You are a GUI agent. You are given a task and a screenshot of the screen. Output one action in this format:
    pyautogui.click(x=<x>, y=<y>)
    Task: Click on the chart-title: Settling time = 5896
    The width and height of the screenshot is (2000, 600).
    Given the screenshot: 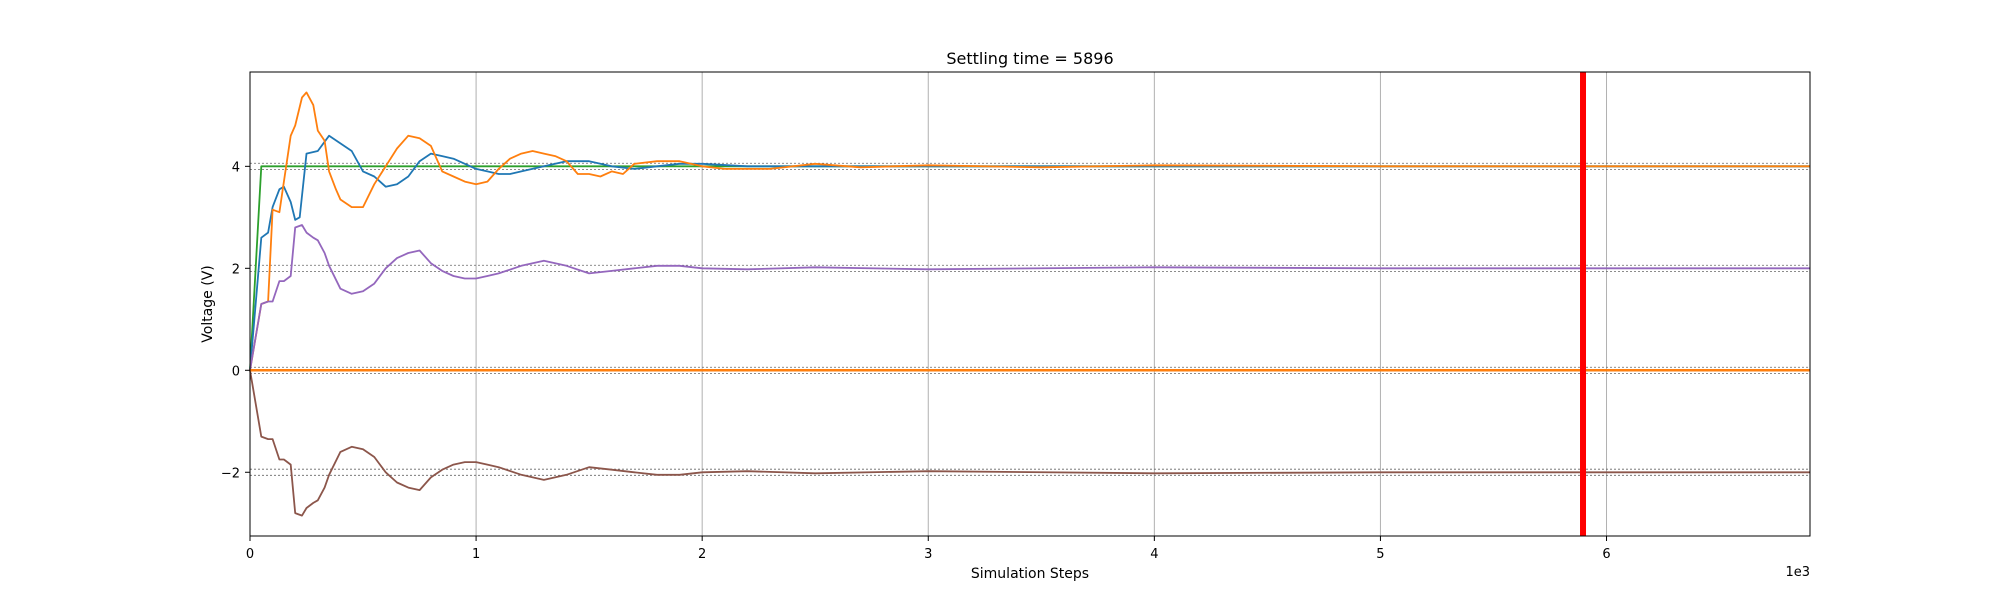 What is the action you would take?
    pyautogui.click(x=1029, y=58)
    